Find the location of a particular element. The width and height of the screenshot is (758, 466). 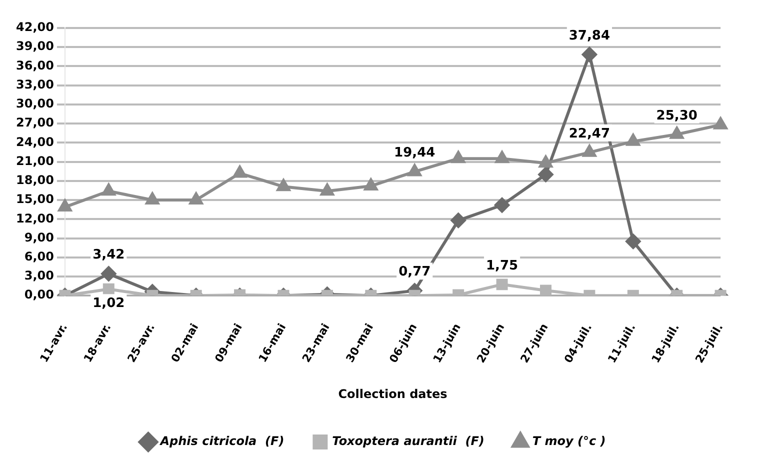

data-label: 1,02 is located at coordinates (108, 303).